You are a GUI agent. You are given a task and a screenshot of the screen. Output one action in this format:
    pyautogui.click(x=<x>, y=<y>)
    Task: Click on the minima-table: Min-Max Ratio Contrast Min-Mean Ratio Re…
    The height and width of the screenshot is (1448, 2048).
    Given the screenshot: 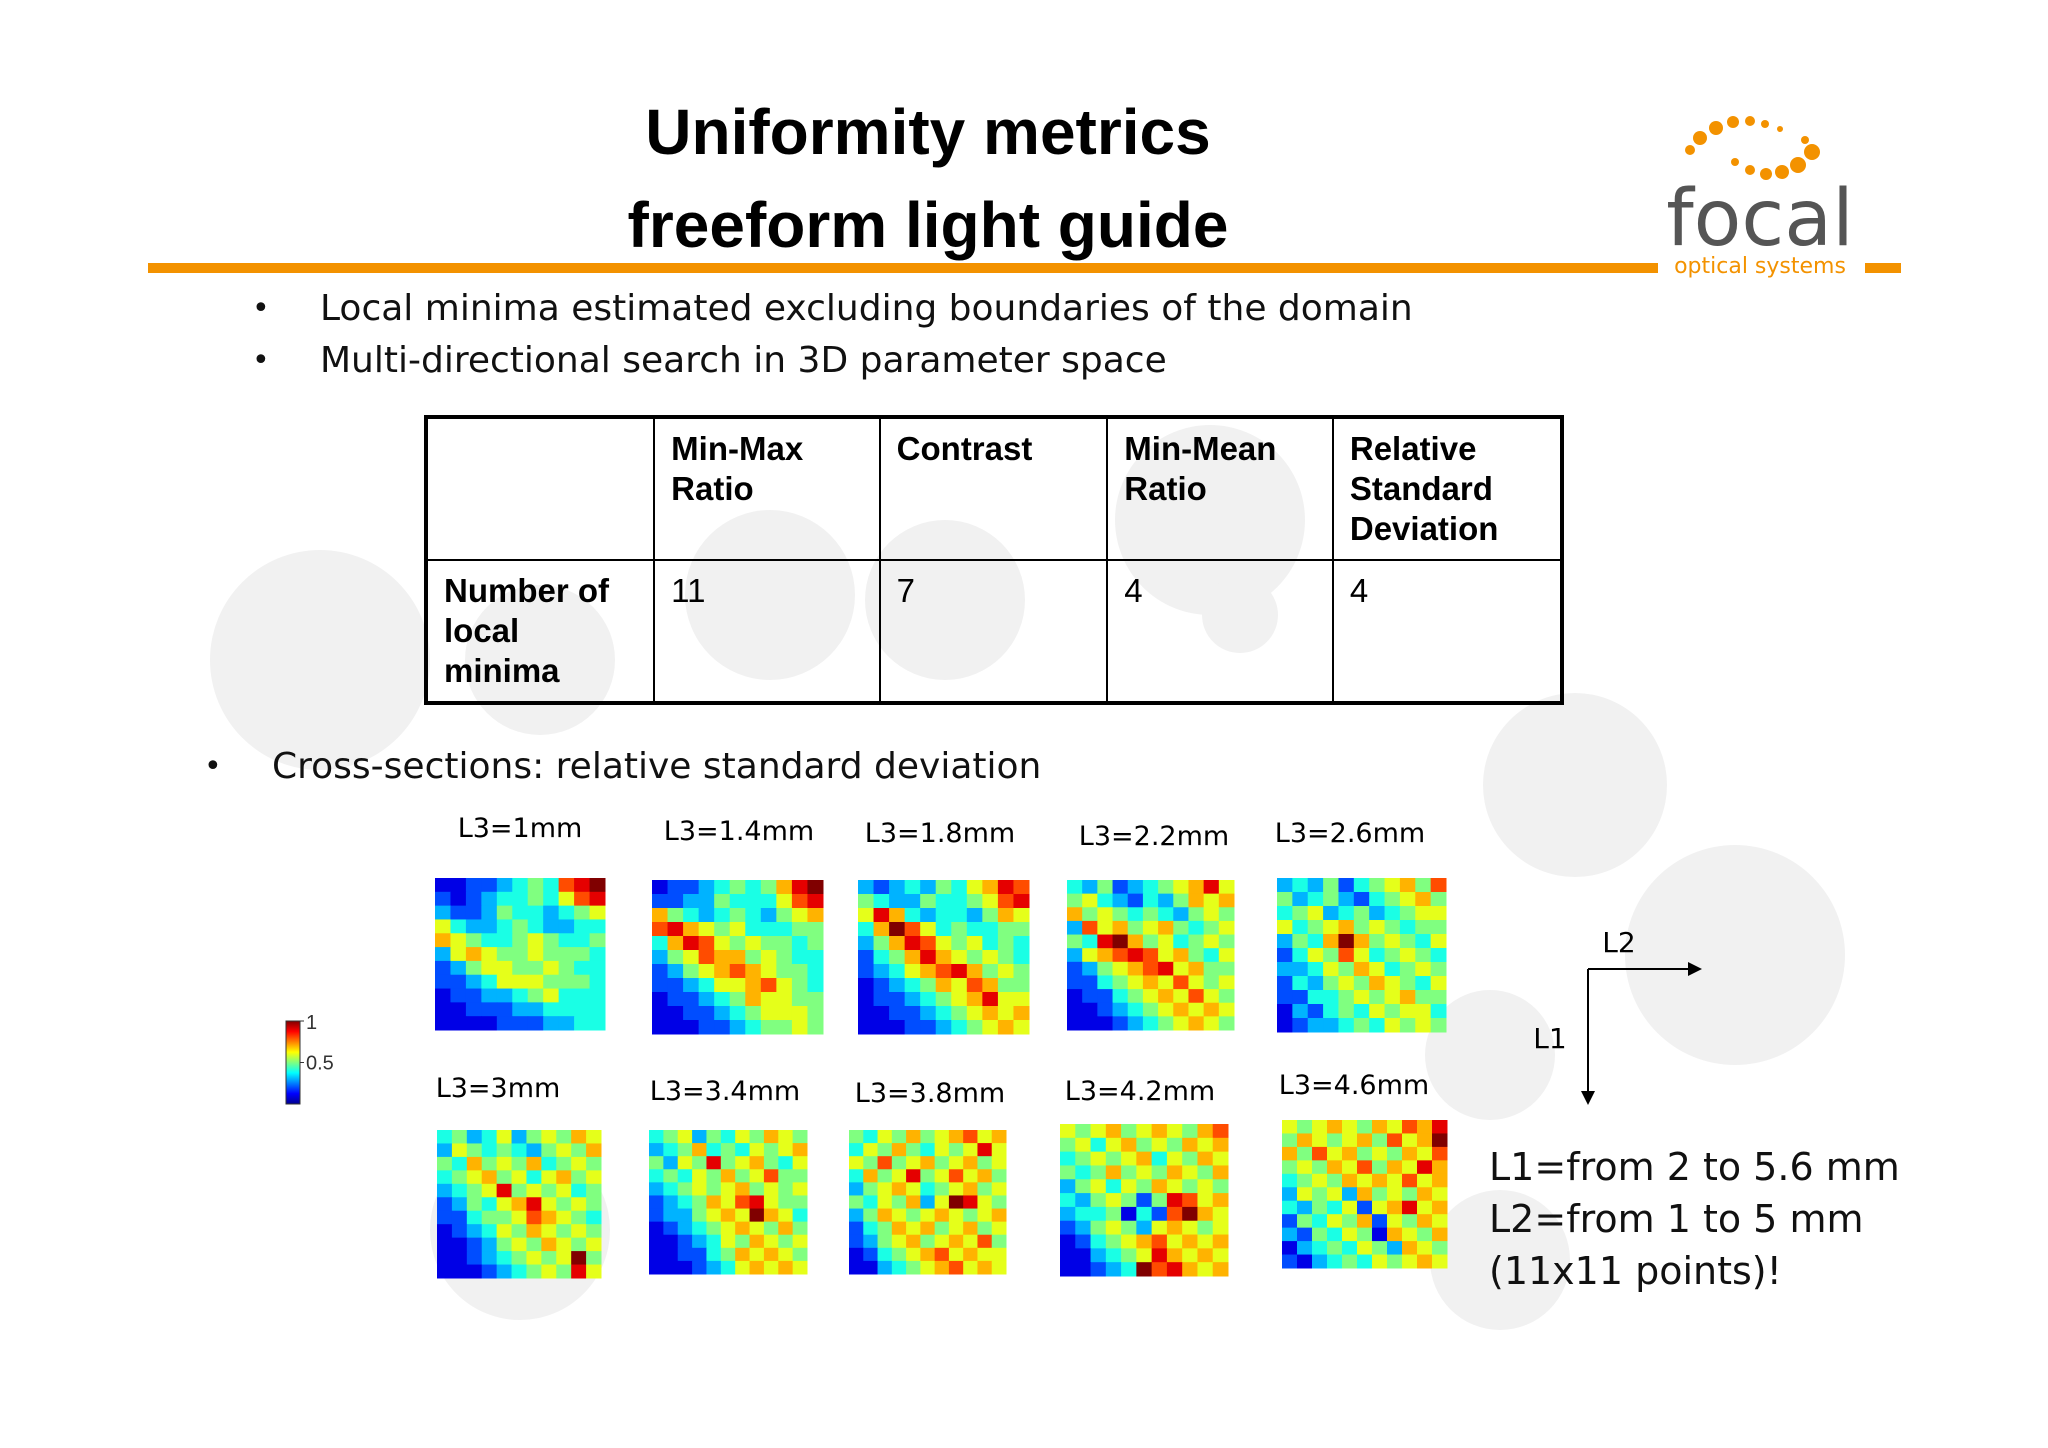 What is the action you would take?
    pyautogui.click(x=994, y=560)
    